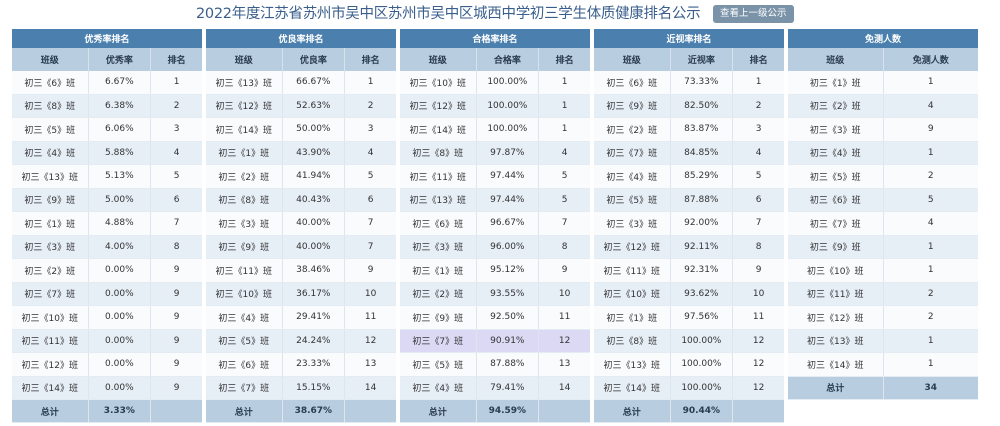 The height and width of the screenshot is (426, 1000). Describe the element at coordinates (301, 200) in the screenshot. I see `table-row: 初三《8》班 40.43% 6` at that location.